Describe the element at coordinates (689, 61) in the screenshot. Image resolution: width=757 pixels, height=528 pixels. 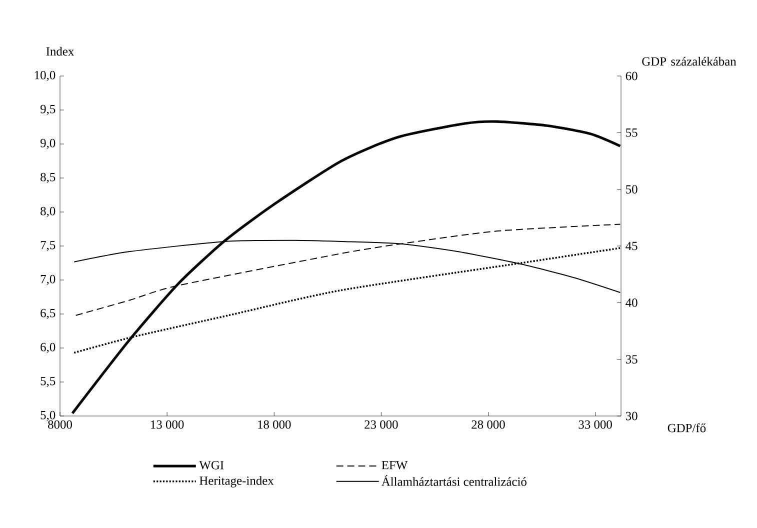
I see `y2-axis-title: GDP százalékában` at that location.